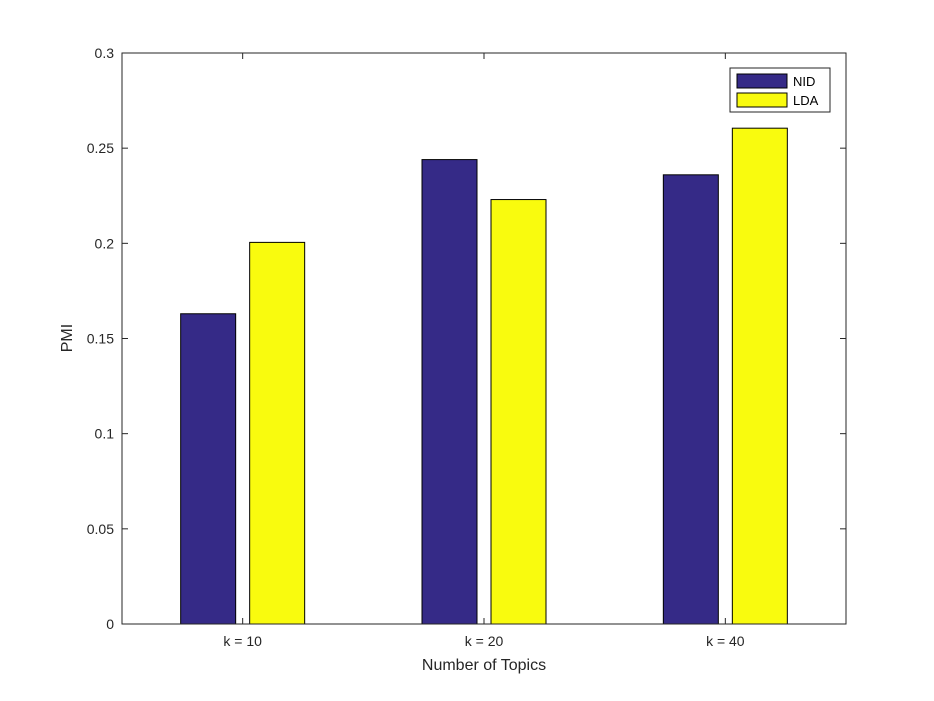 This screenshot has width=934, height=701. I want to click on y-tick-label: 0.2, so click(105, 243).